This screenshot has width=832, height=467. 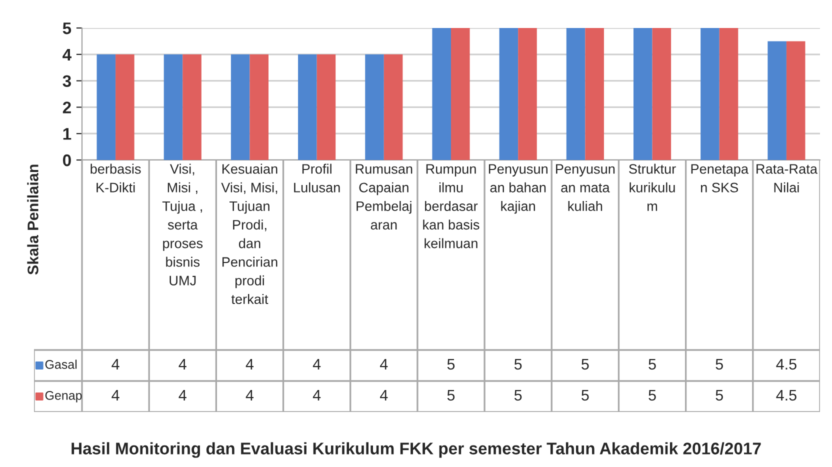 I want to click on x-tick-label: Rumpun ilmu berdasar kan basis keilmuan, so click(x=451, y=206).